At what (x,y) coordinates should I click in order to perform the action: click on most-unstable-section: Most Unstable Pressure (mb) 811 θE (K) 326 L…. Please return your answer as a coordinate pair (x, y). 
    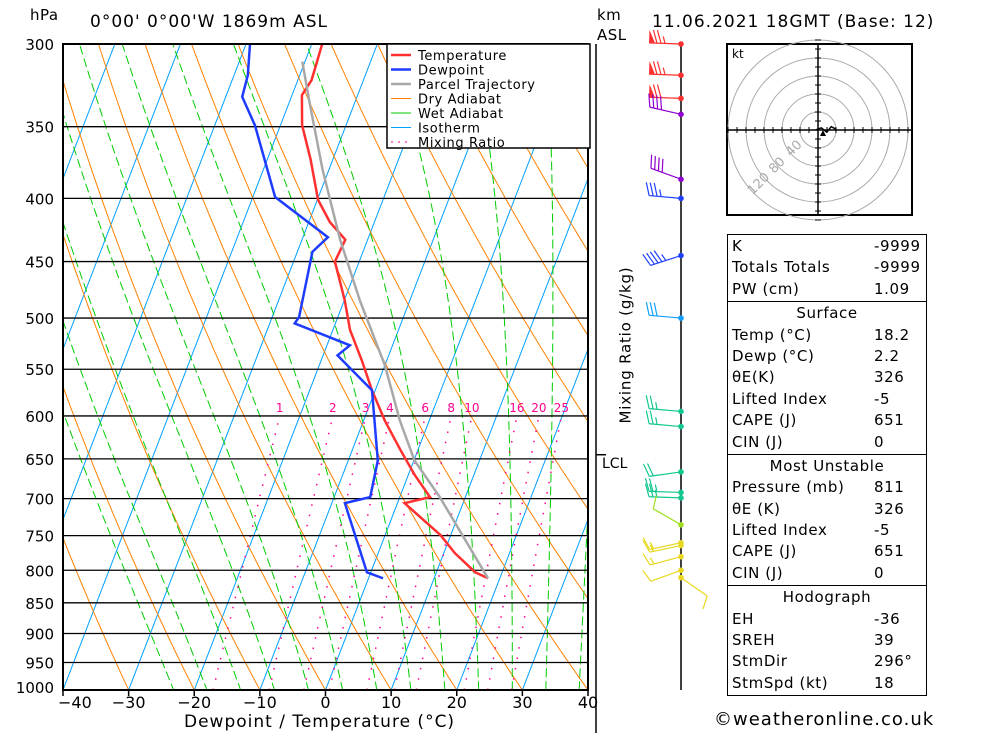
    Looking at the image, I should click on (827, 520).